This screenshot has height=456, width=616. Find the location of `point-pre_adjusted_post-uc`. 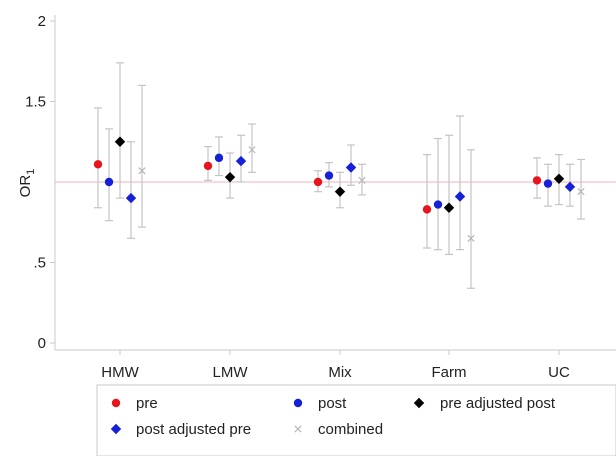

point-pre_adjusted_post-uc is located at coordinates (559, 178).